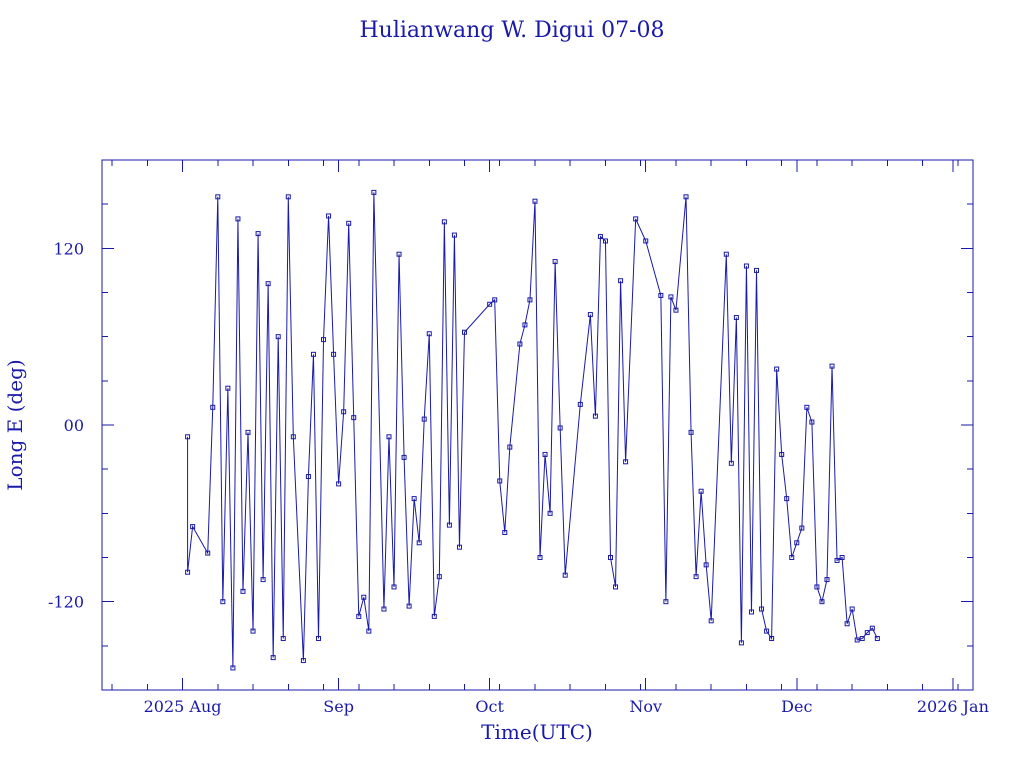 Image resolution: width=1024 pixels, height=768 pixels. I want to click on y-tick-label: 00, so click(74, 425).